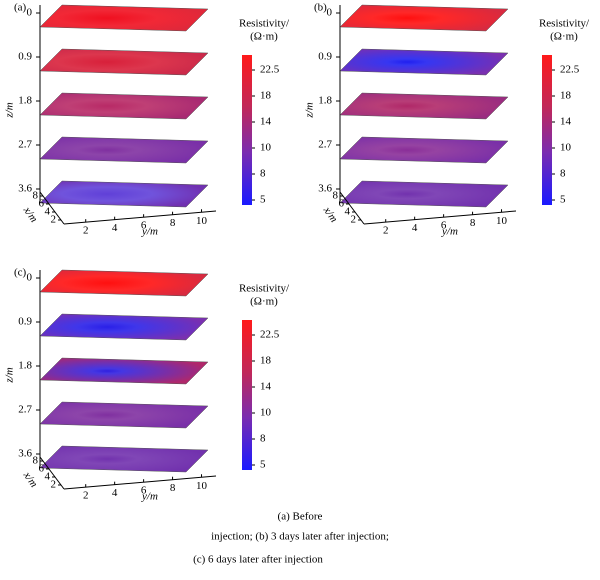 This screenshot has width=600, height=580. Describe the element at coordinates (20, 273) in the screenshot. I see `panel-label: (c)` at that location.